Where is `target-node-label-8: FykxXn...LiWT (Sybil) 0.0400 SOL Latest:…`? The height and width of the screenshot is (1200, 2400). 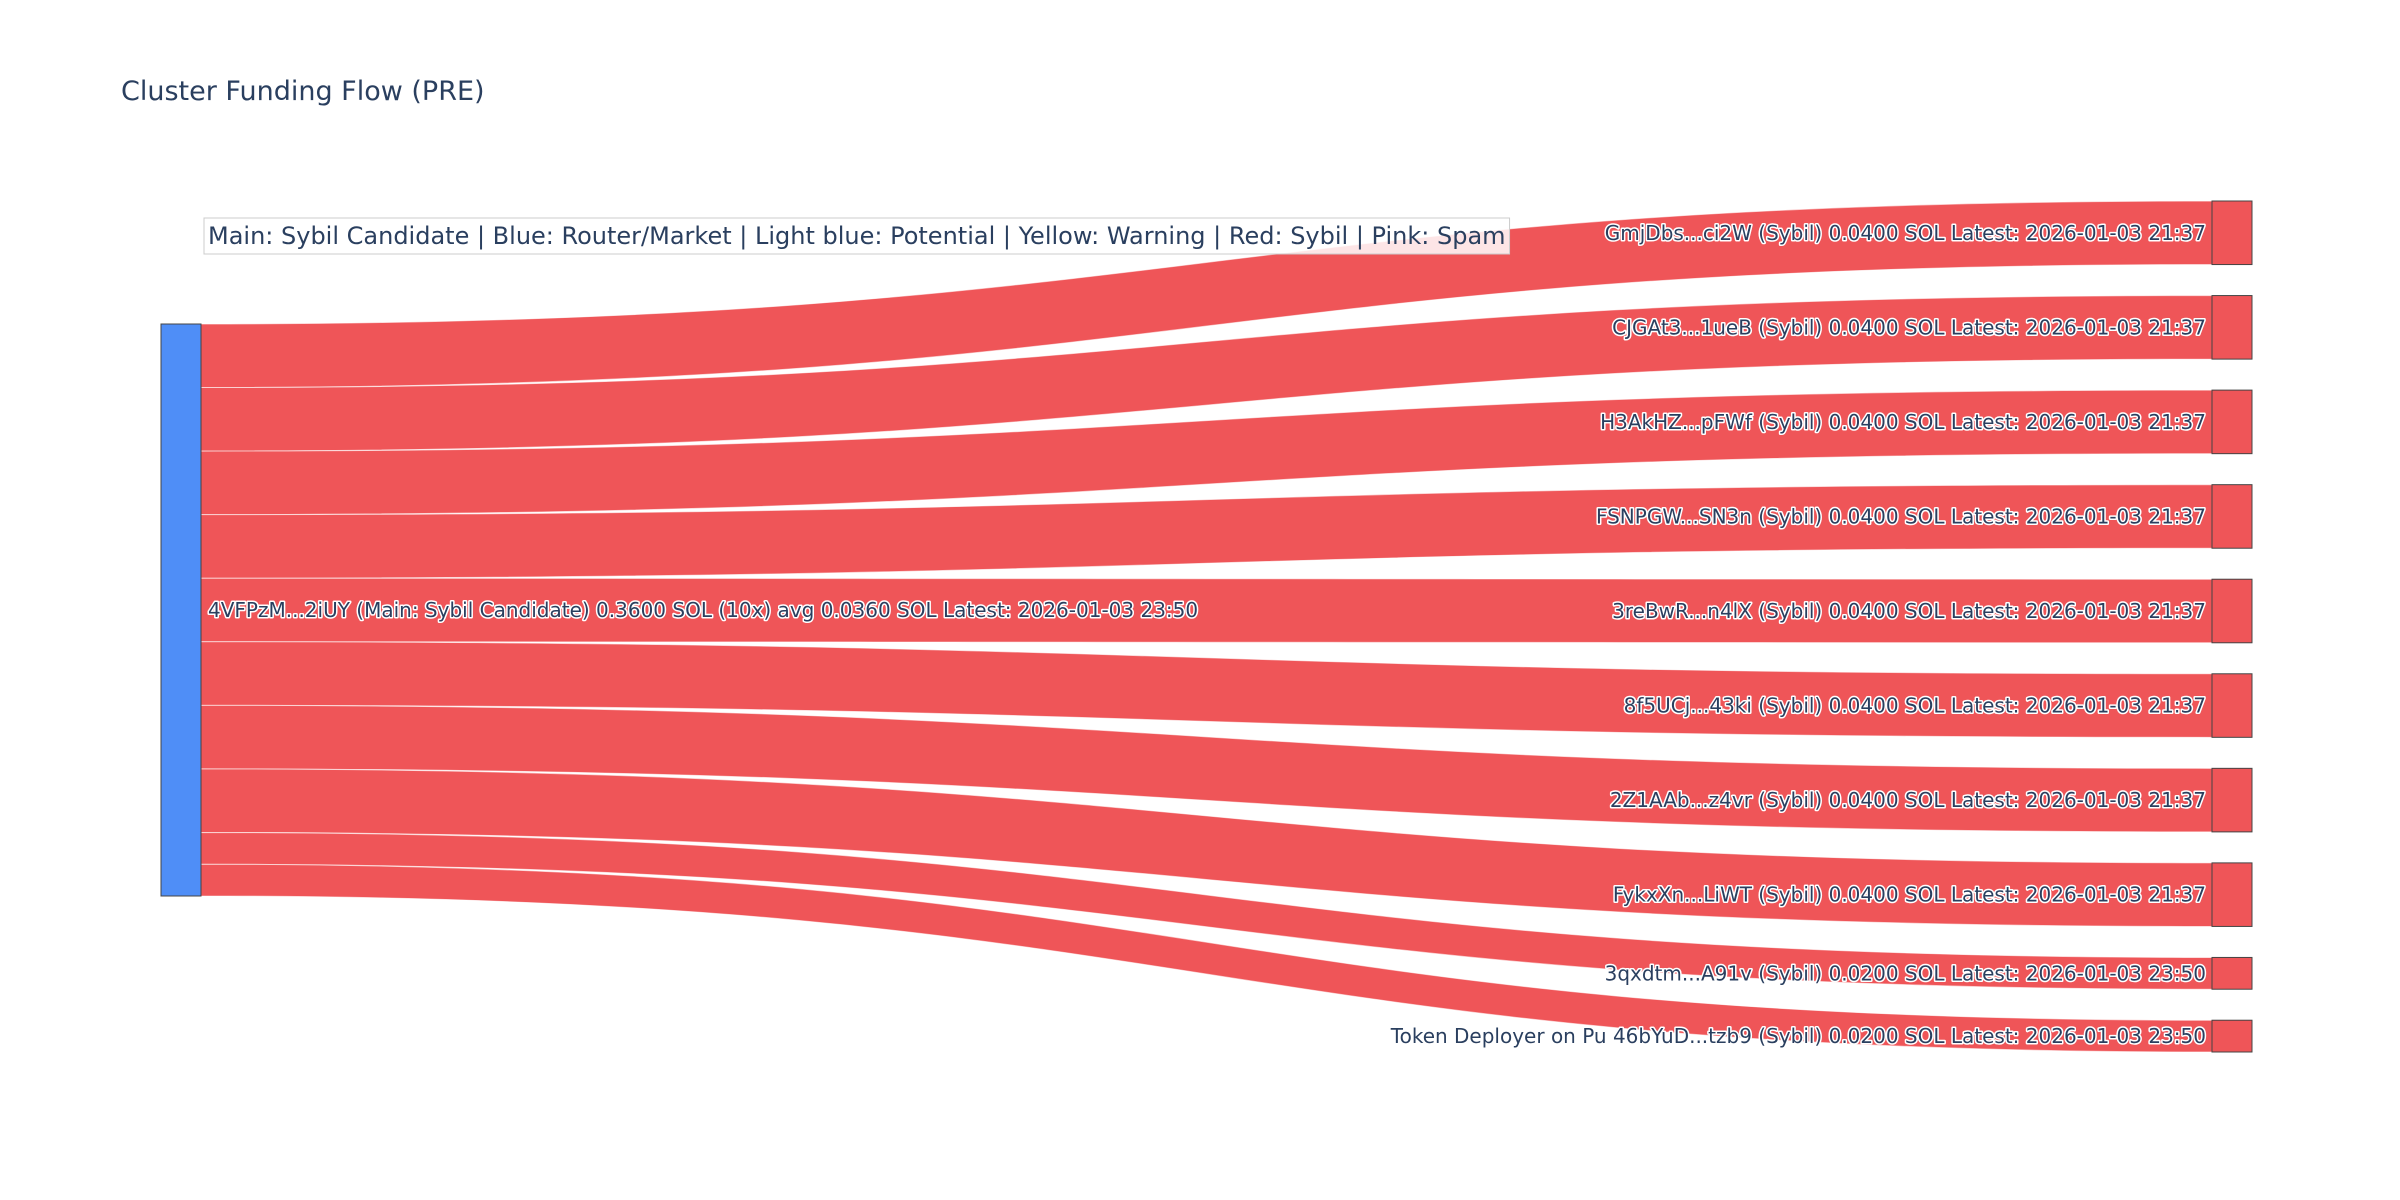
target-node-label-8: FykxXn...LiWT (Sybil) 0.0400 SOL Latest:… is located at coordinates (1909, 895).